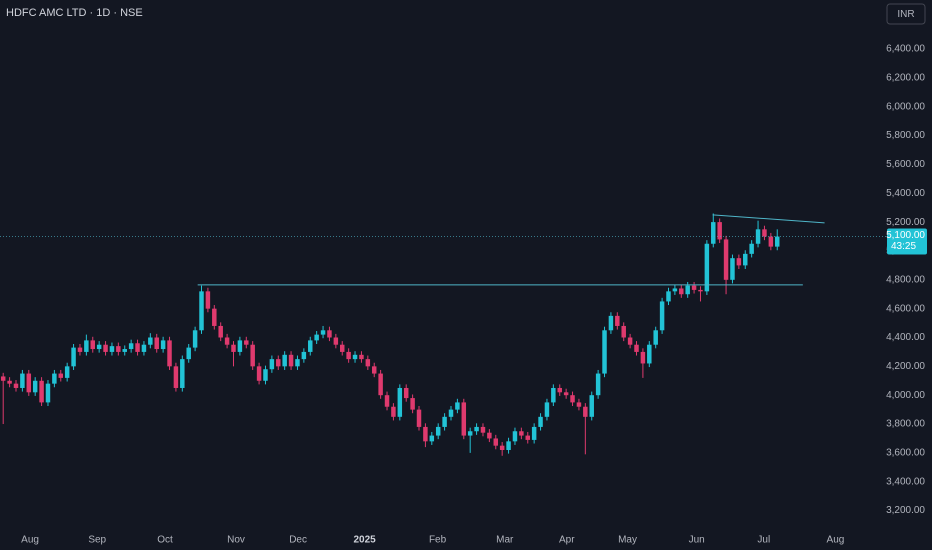  What do you see at coordinates (567, 540) in the screenshot?
I see `x-tick-label: Apr` at bounding box center [567, 540].